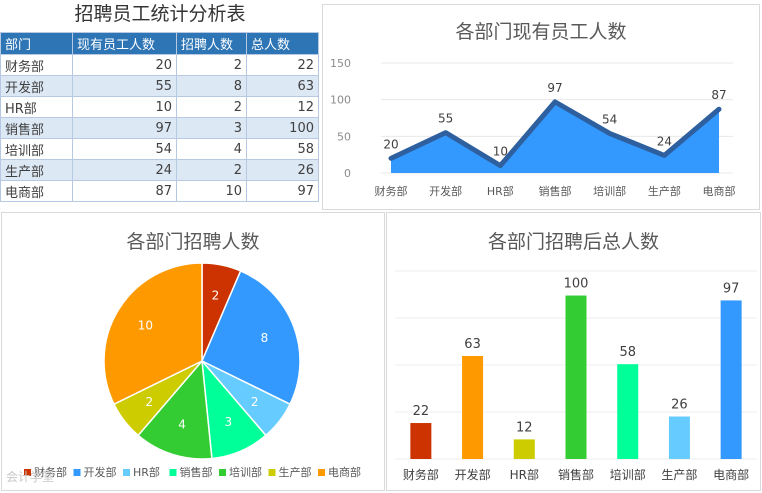 The width and height of the screenshot is (762, 493). I want to click on dept-cell: 开发部, so click(36, 86).